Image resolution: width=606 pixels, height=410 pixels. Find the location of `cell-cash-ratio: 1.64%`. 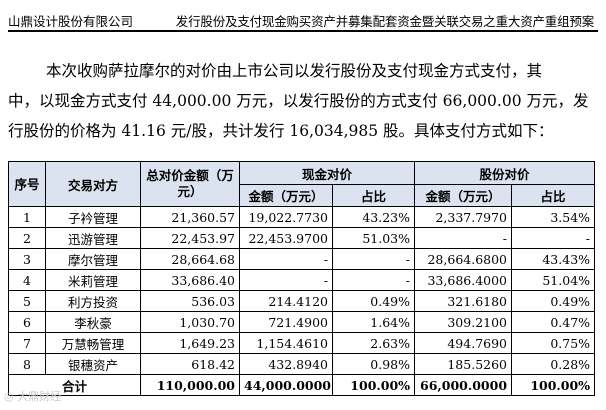

cell-cash-ratio: 1.64% is located at coordinates (373, 322).